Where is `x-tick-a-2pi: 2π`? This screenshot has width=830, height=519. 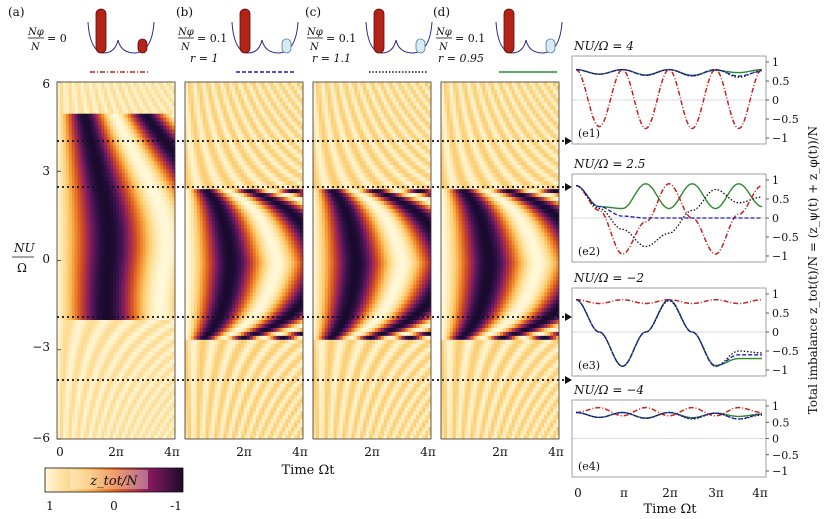 x-tick-a-2pi: 2π is located at coordinates (116, 452).